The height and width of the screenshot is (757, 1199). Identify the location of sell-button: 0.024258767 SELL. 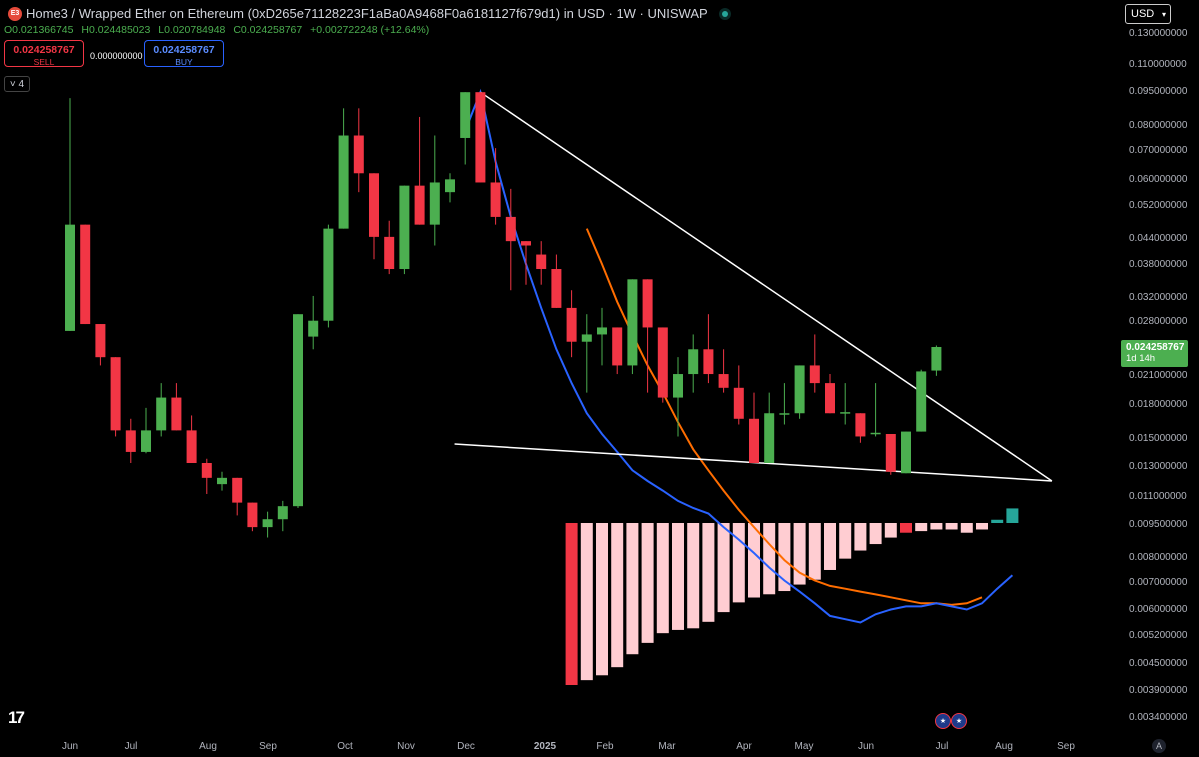
(44, 53).